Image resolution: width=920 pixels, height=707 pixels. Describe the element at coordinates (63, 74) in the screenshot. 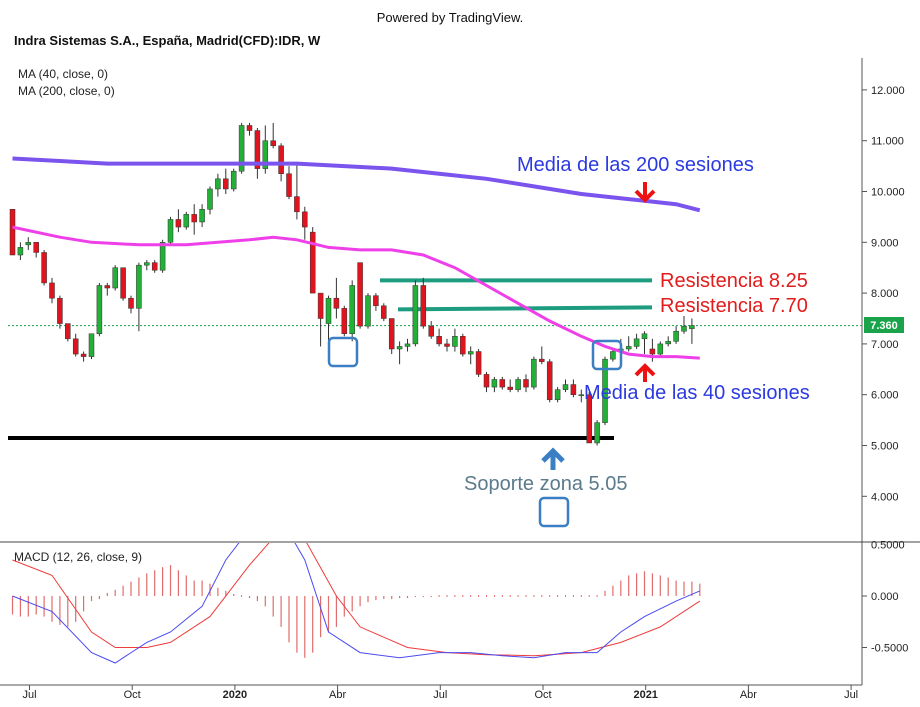

I see `legend-ma40: MA (40, close, 0)` at that location.